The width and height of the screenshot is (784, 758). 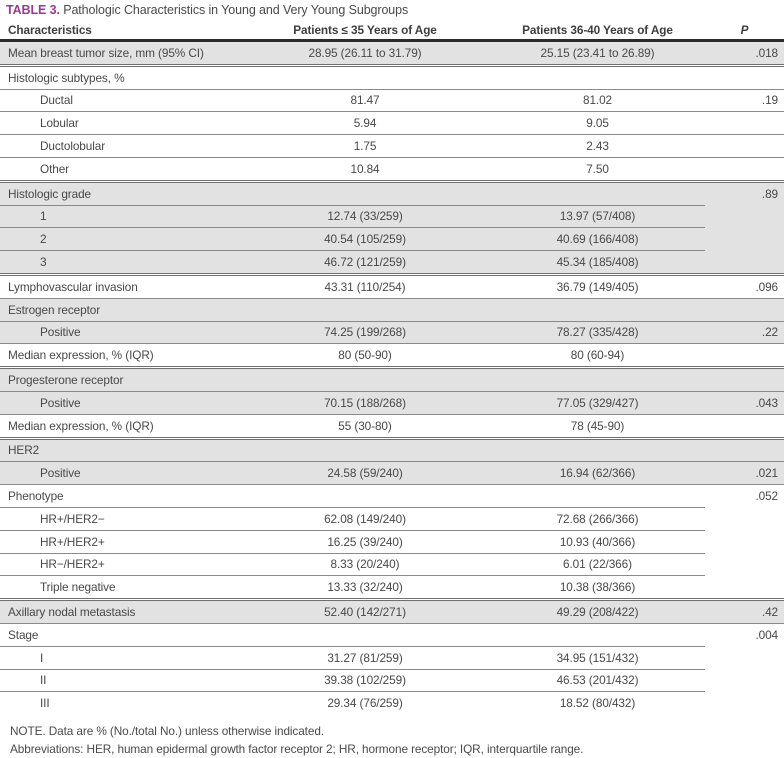 I want to click on value-age-36-40: 72.68 (266/366), so click(x=597, y=518).